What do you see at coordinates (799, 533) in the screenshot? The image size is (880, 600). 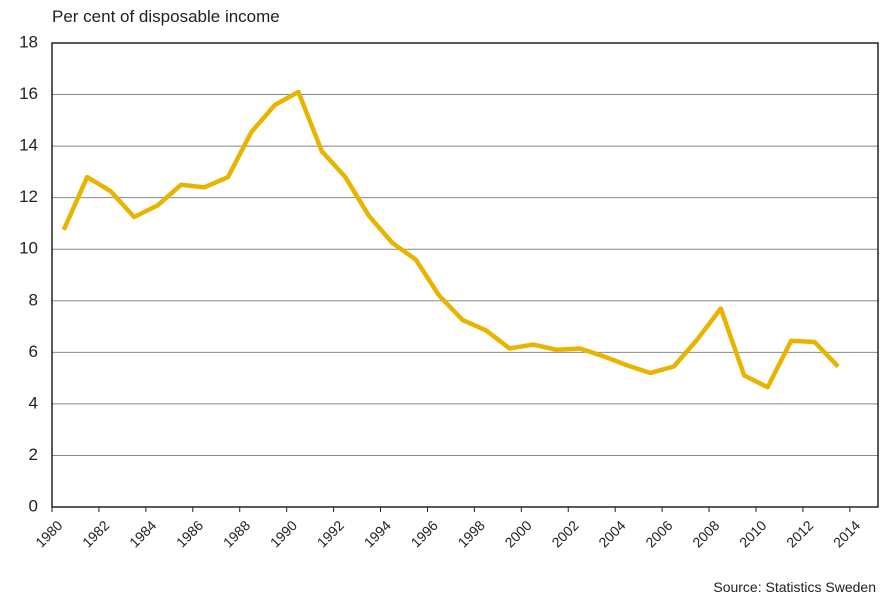 I see `x-tick-label: 2012` at bounding box center [799, 533].